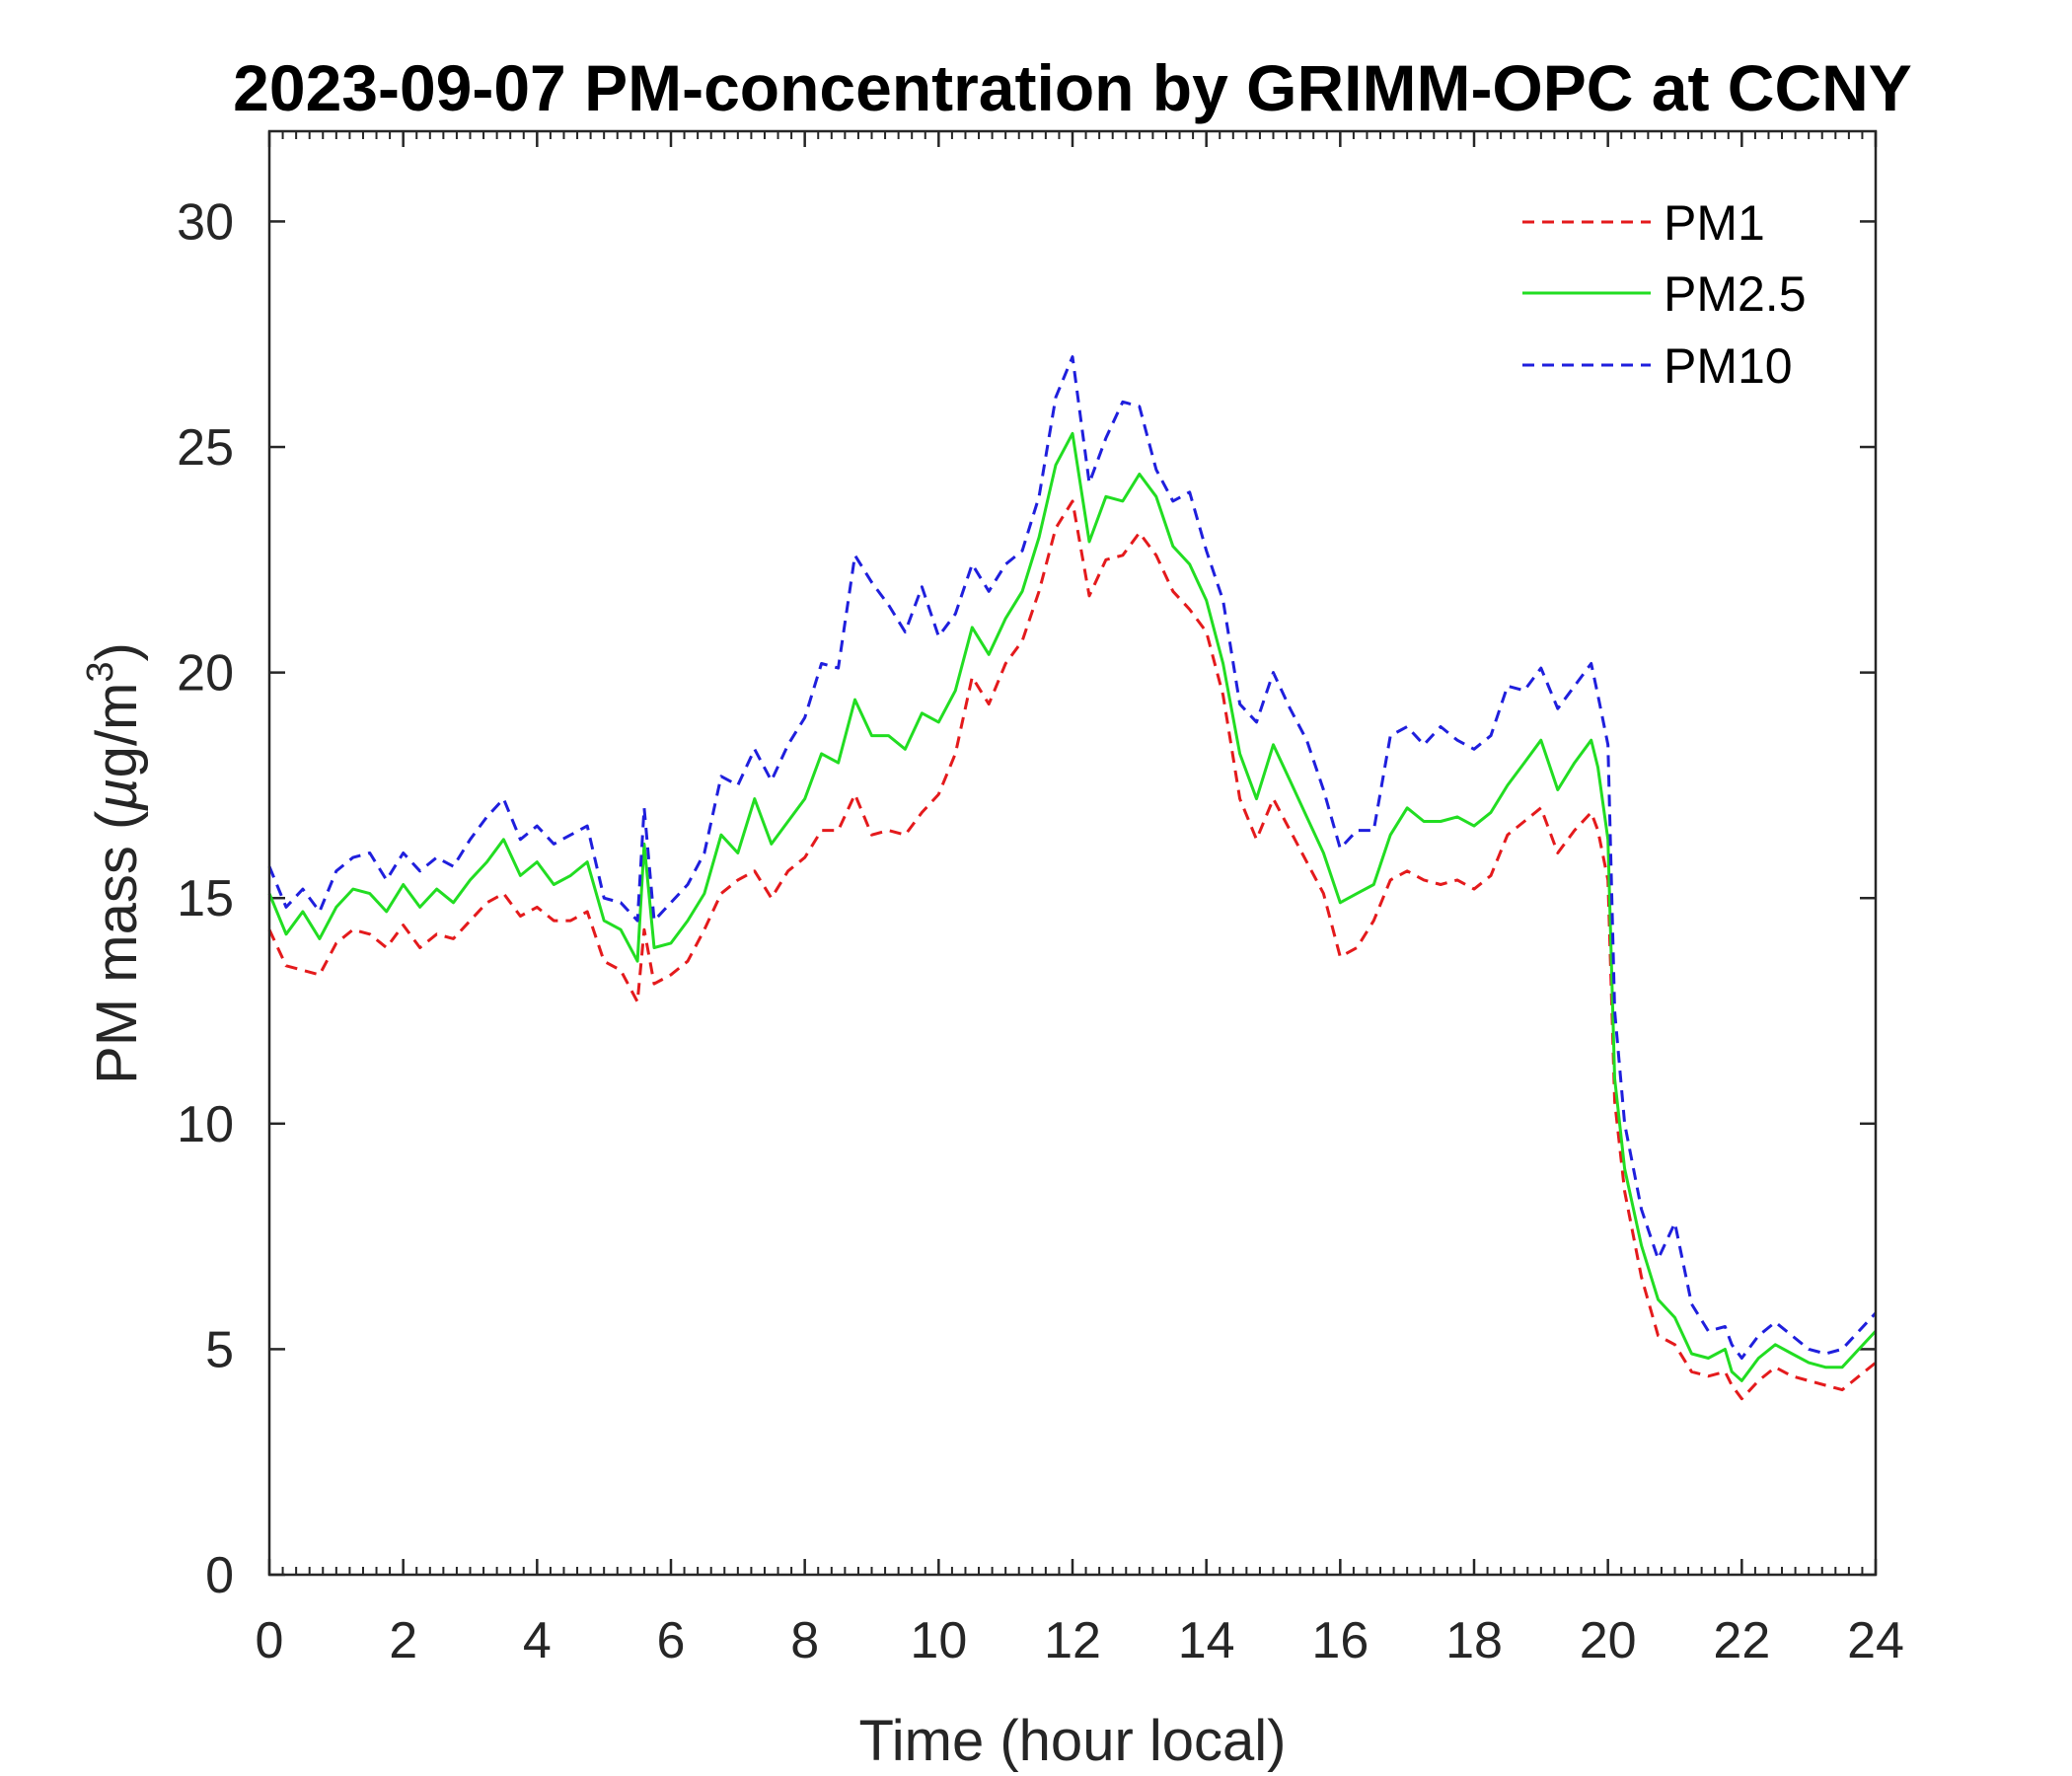  Describe the element at coordinates (1609, 1640) in the screenshot. I see `x-tick-label: 20` at that location.